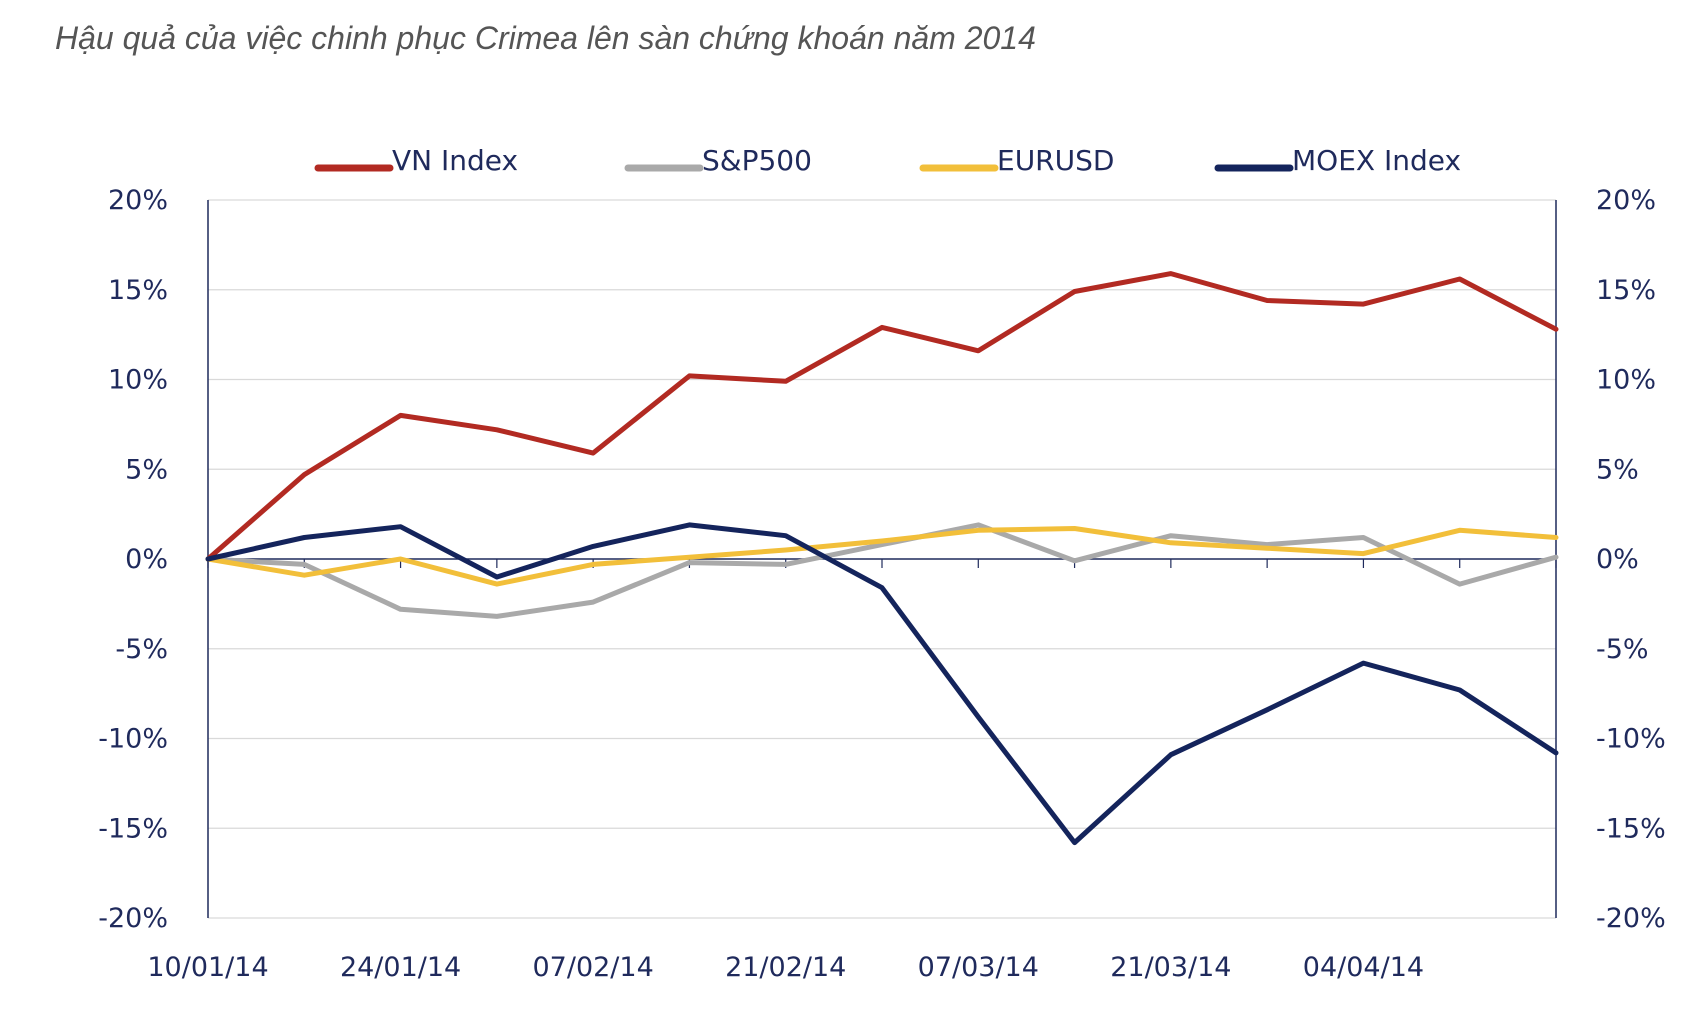 The image size is (1708, 1020). What do you see at coordinates (133, 918) in the screenshot?
I see `y-tick-label-left: -20%` at bounding box center [133, 918].